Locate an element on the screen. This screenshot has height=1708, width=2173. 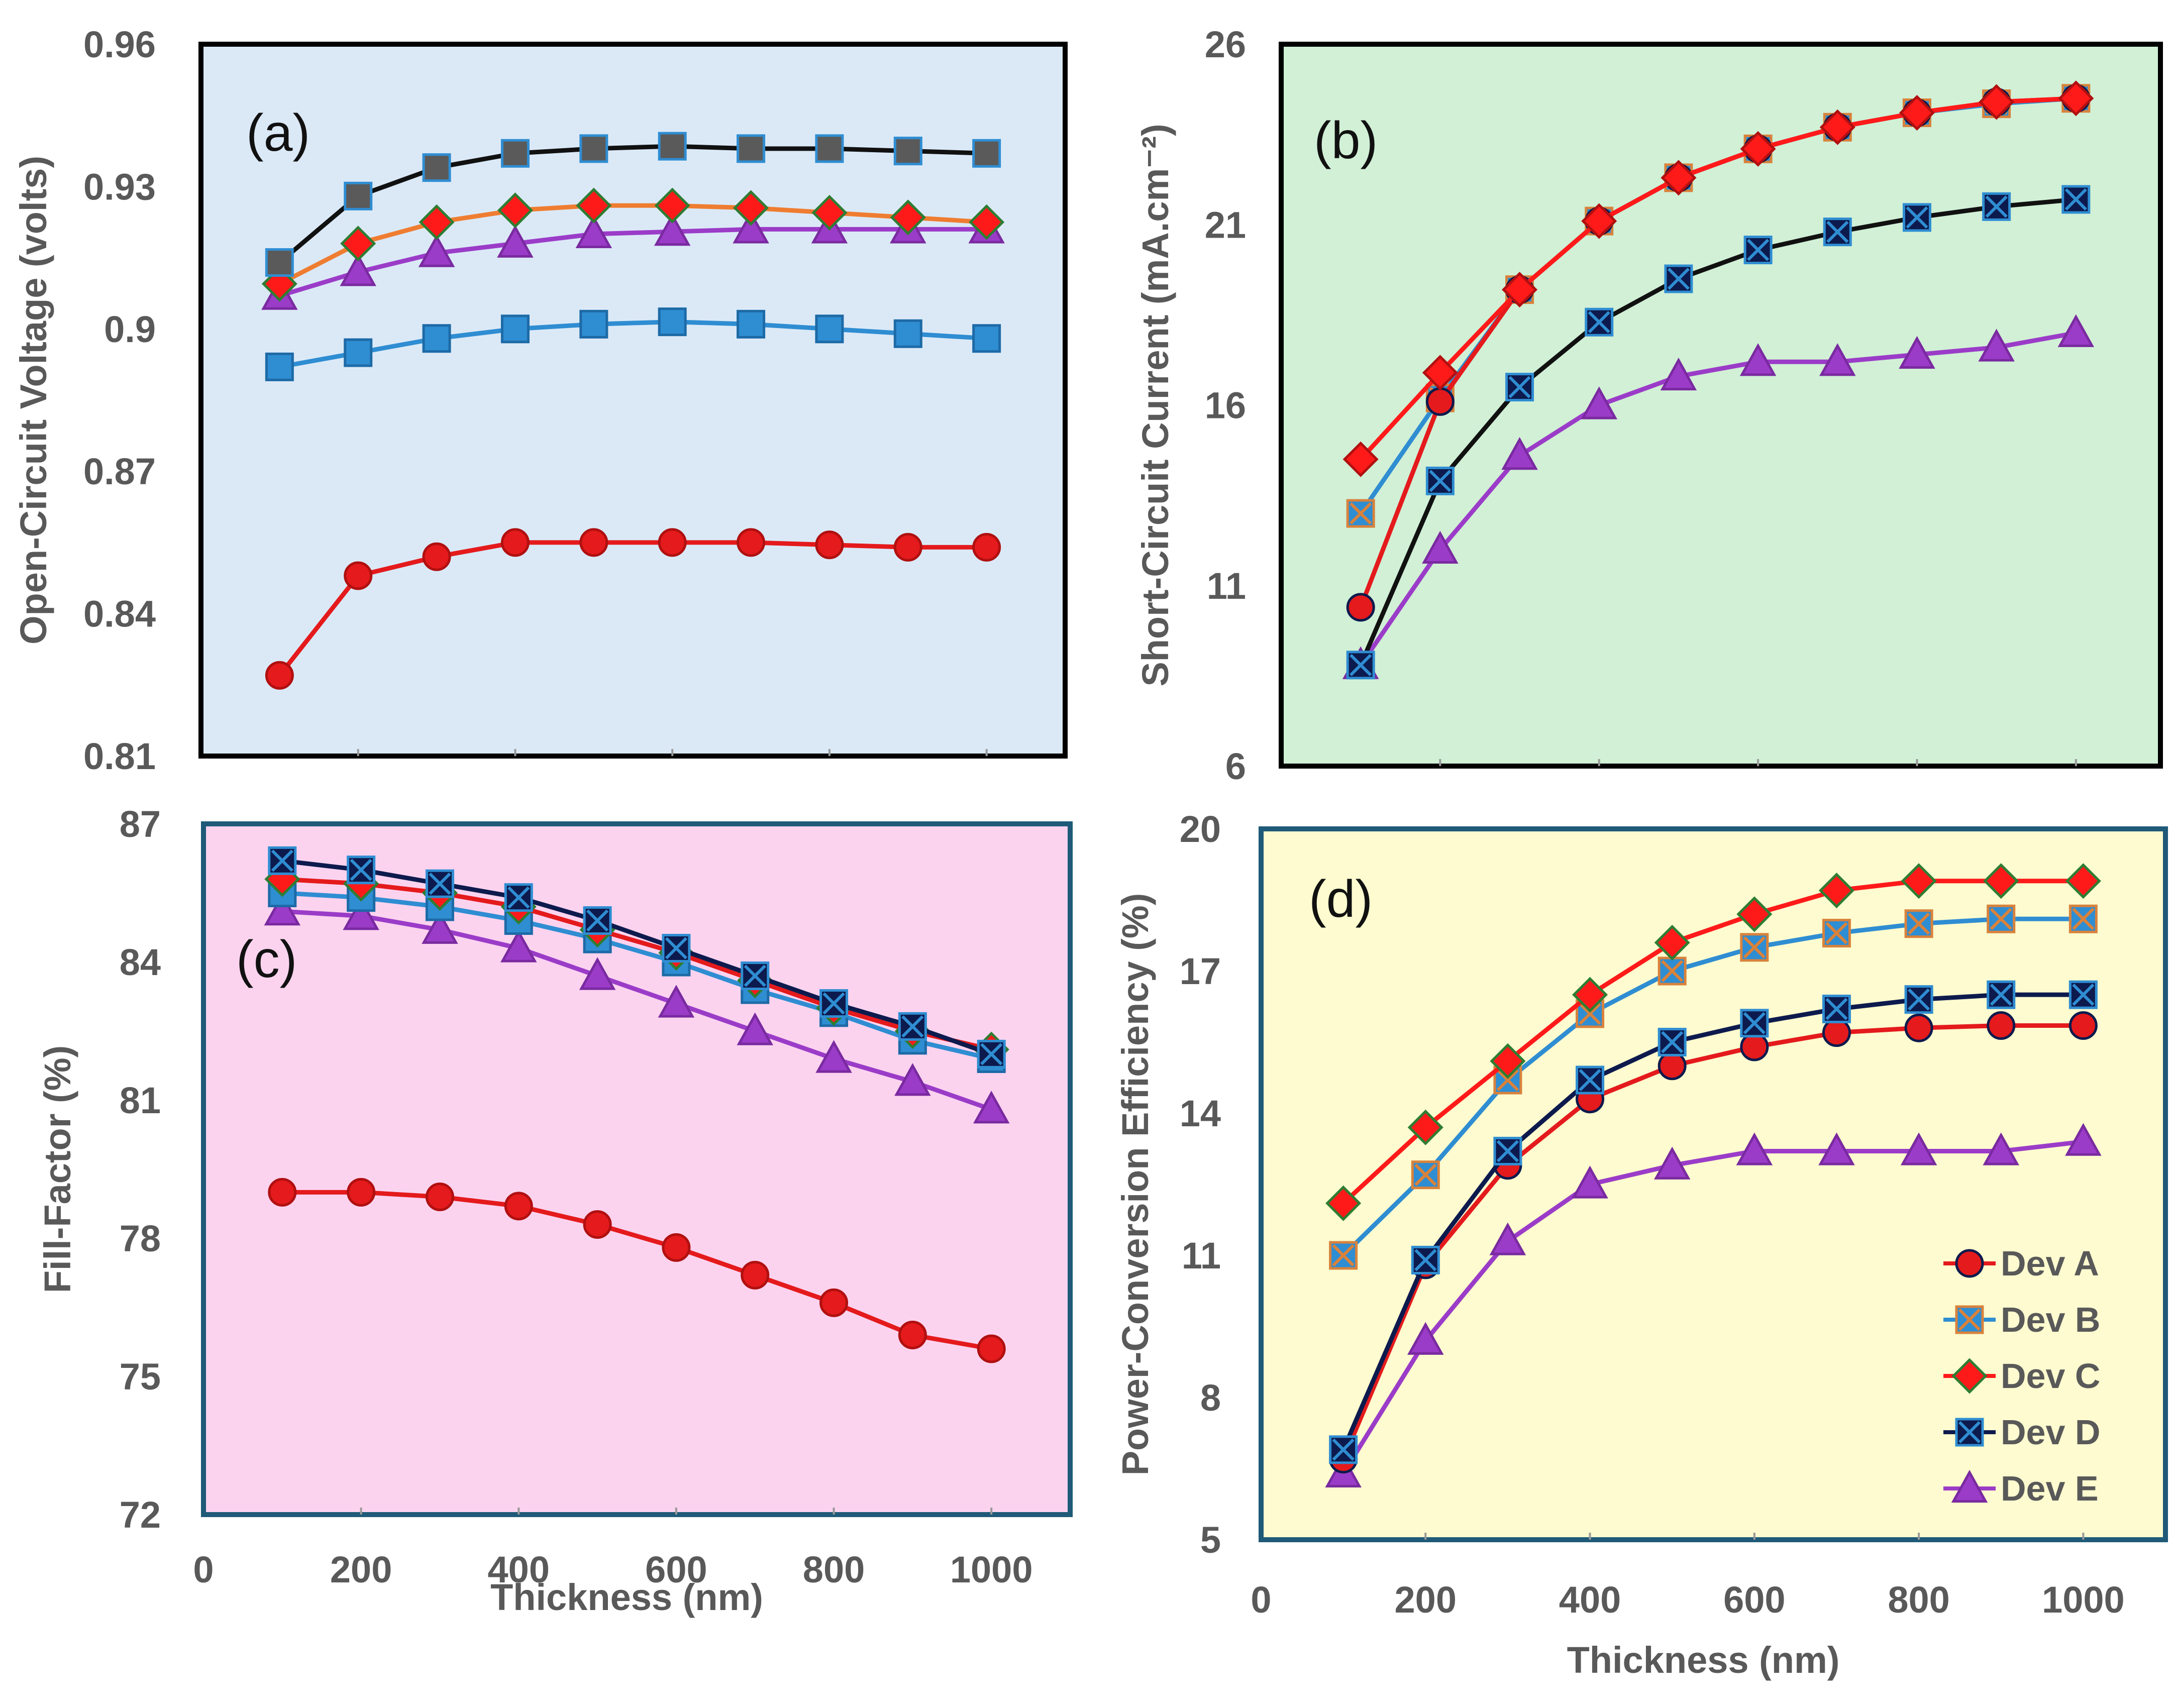
panel-label-b: (b) is located at coordinates (1346, 141).